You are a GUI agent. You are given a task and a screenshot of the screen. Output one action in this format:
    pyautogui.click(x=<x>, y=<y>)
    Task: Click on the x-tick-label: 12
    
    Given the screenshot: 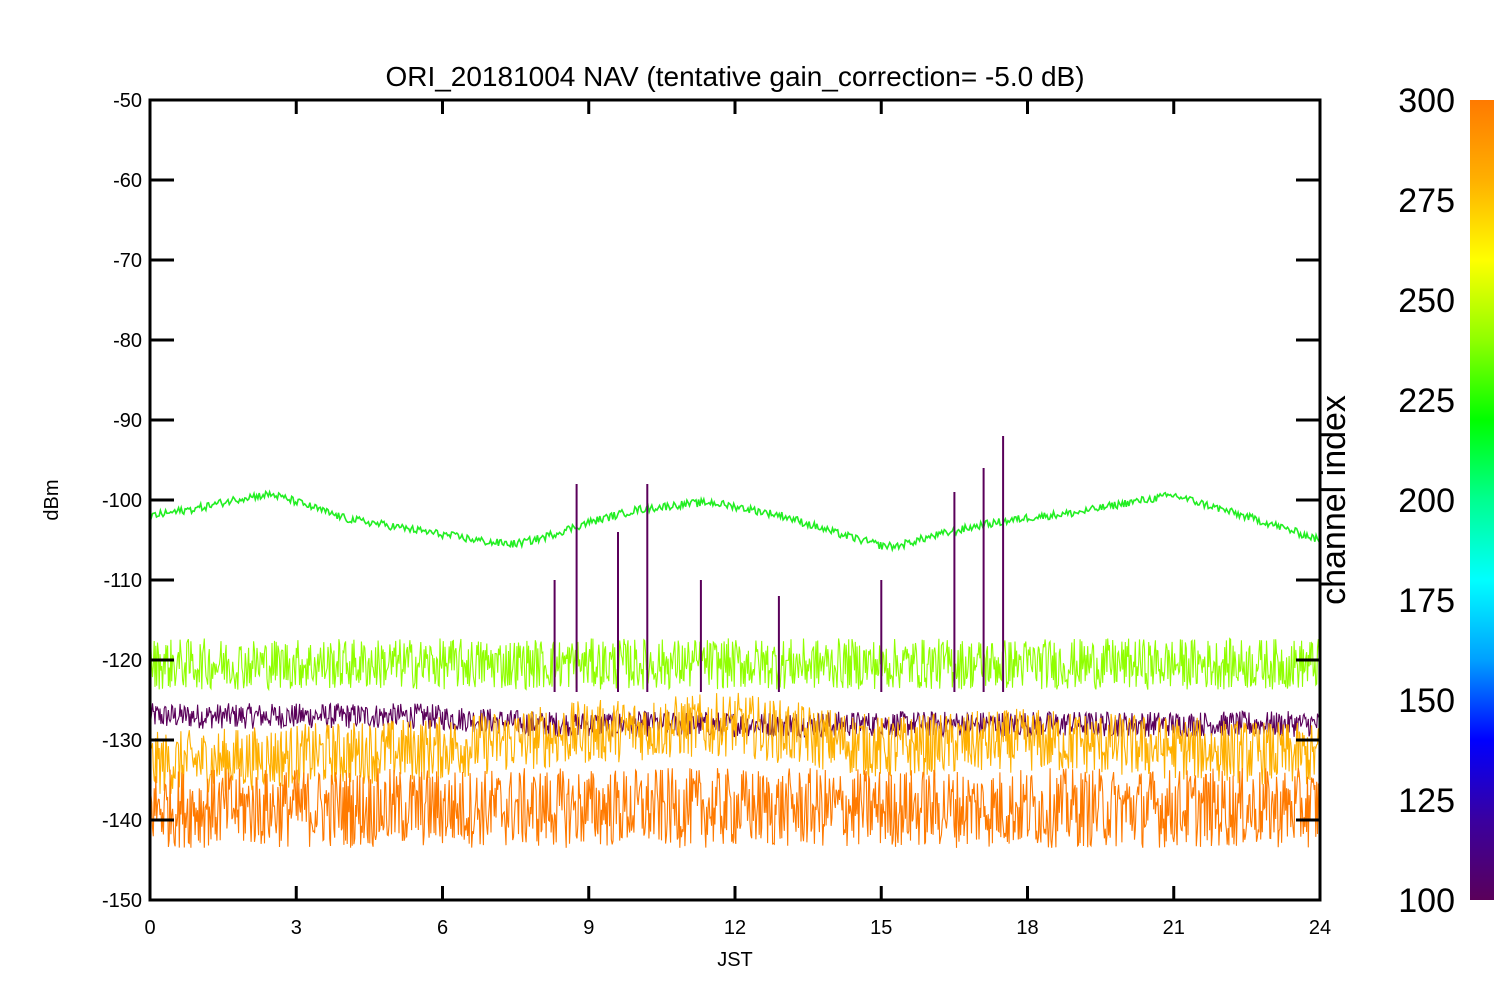 What is the action you would take?
    pyautogui.click(x=735, y=928)
    